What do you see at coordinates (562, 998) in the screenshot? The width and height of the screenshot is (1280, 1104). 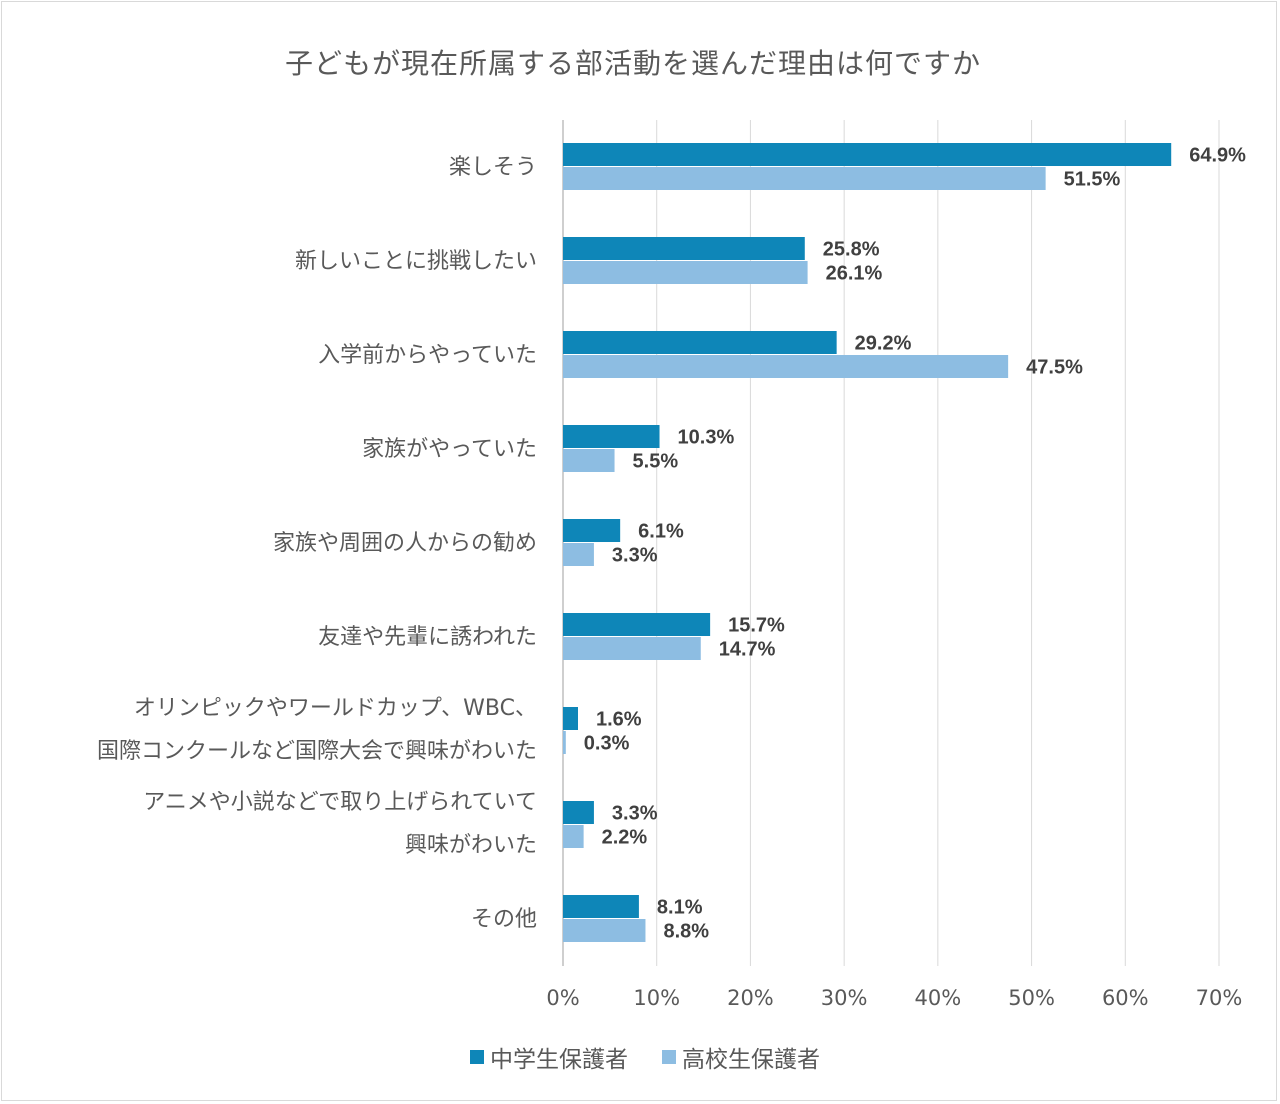 I see `x-tick-label: 0%` at bounding box center [562, 998].